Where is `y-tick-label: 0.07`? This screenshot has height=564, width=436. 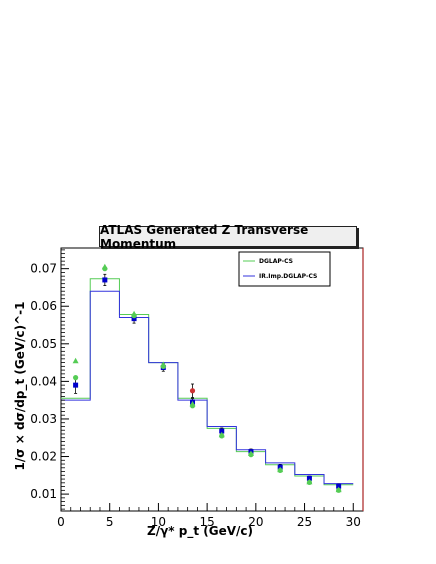 y-tick-label: 0.07 is located at coordinates (43, 269).